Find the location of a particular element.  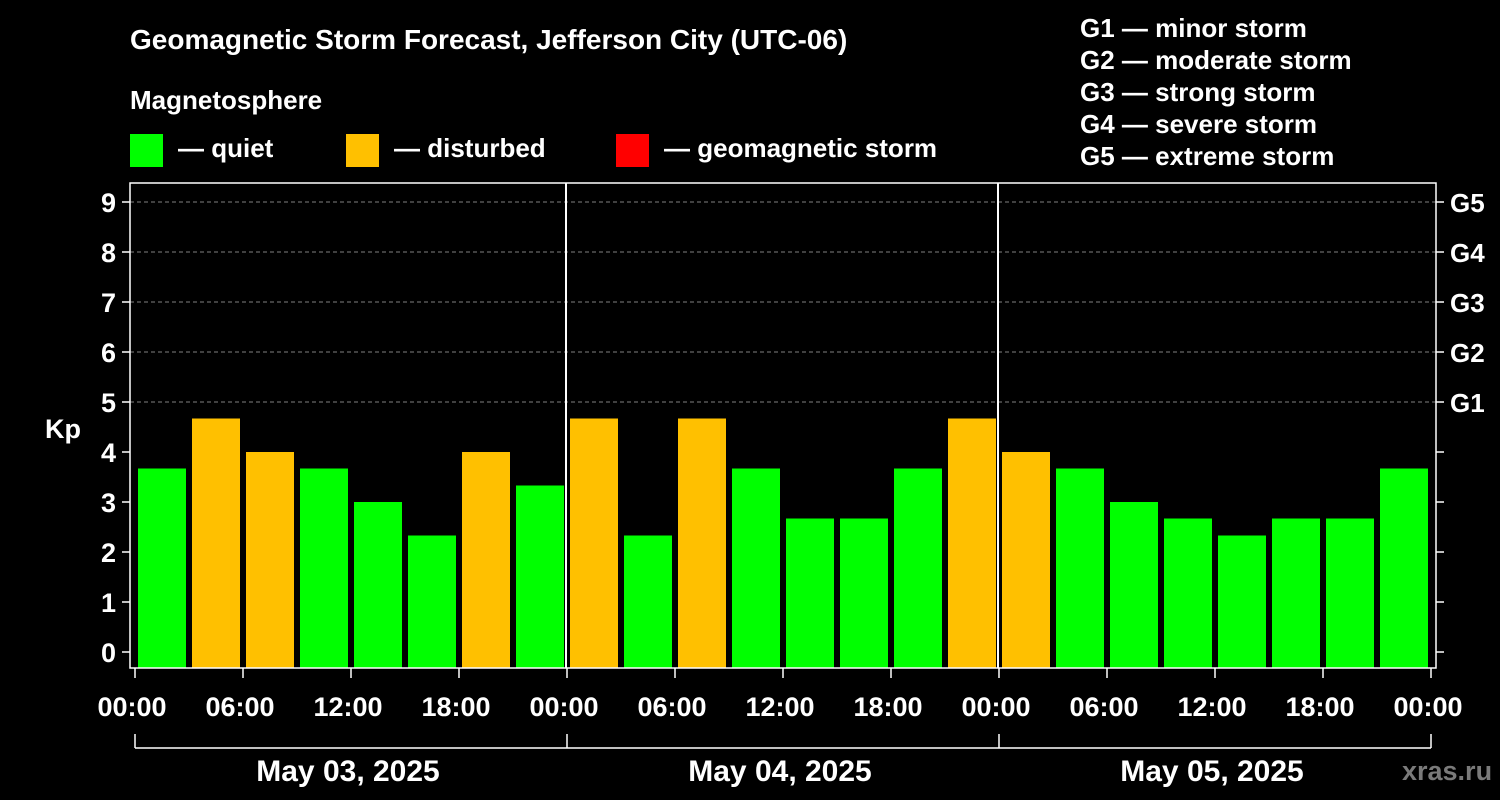

y-tick-label: 7 is located at coordinates (108, 303).